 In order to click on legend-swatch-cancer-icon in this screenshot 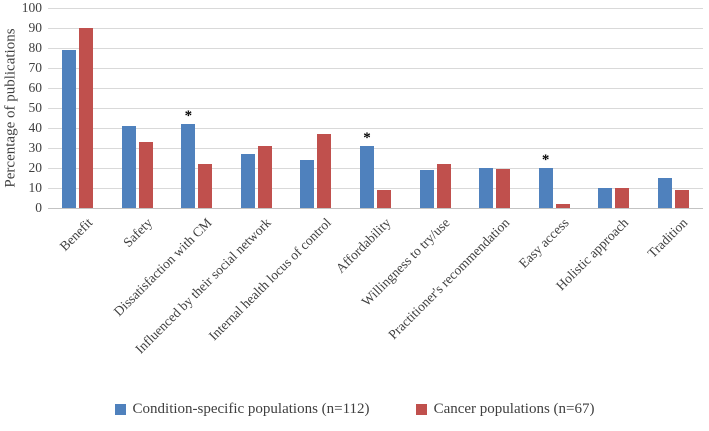, I will do `click(421, 409)`.